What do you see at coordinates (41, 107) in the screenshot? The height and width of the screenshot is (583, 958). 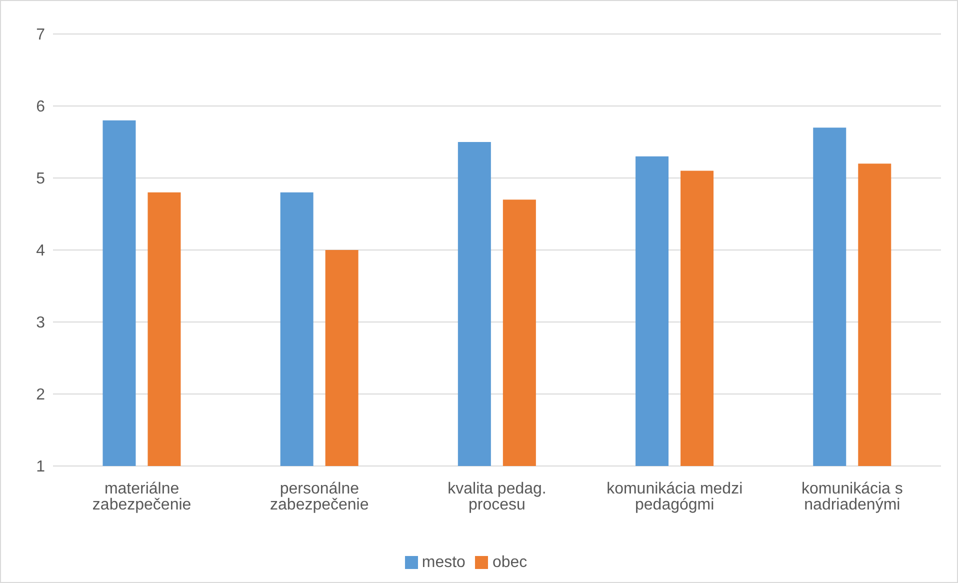 I see `y-tick-label: 6` at bounding box center [41, 107].